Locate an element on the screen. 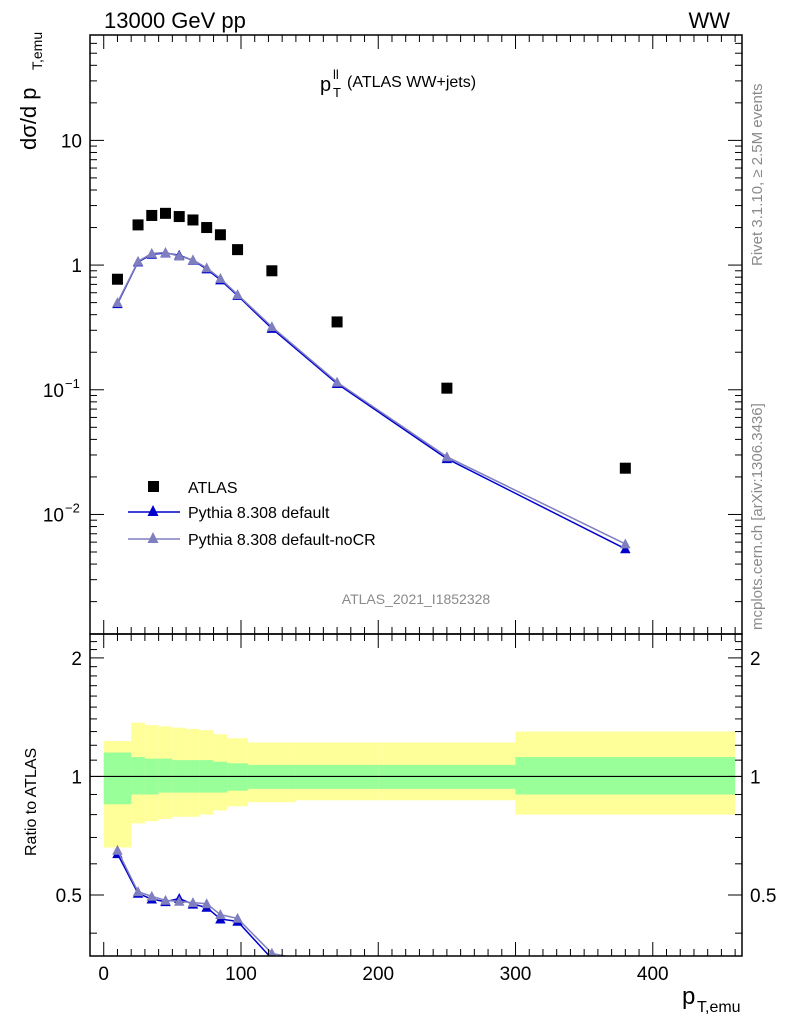 The width and height of the screenshot is (786, 1024). ratio-tick-label-right: 1 is located at coordinates (755, 777).